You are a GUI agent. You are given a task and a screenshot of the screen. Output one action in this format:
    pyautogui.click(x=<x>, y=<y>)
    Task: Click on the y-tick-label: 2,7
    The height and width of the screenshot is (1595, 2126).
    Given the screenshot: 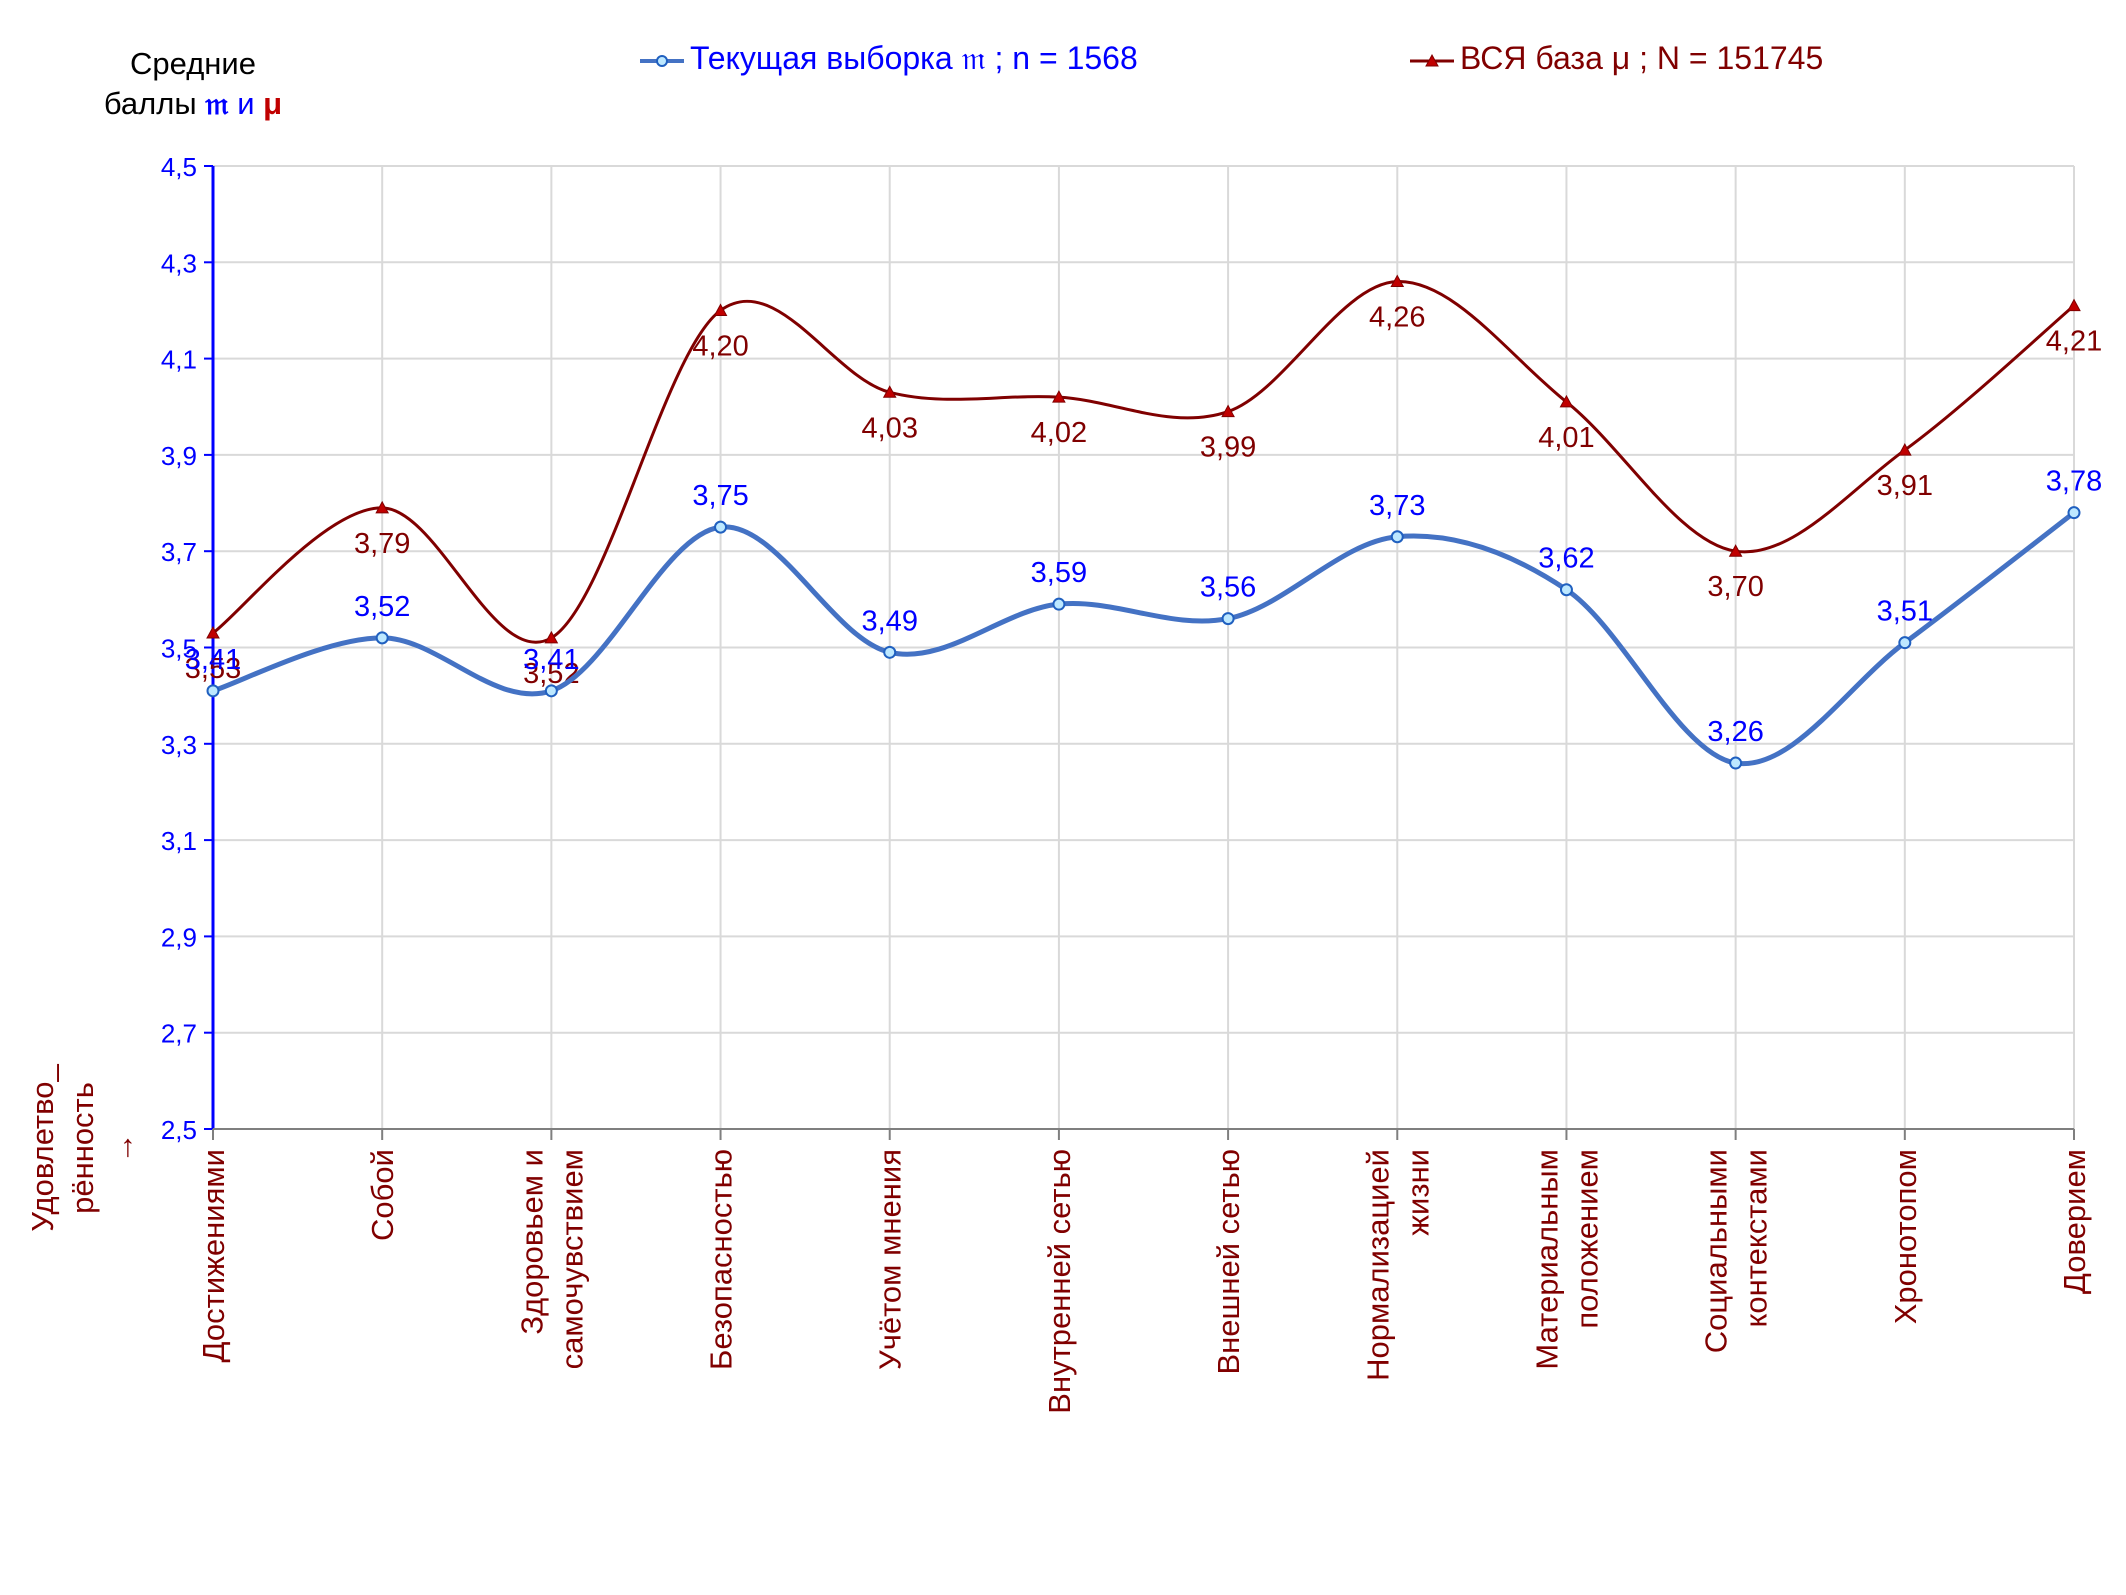 What is the action you would take?
    pyautogui.click(x=179, y=1034)
    